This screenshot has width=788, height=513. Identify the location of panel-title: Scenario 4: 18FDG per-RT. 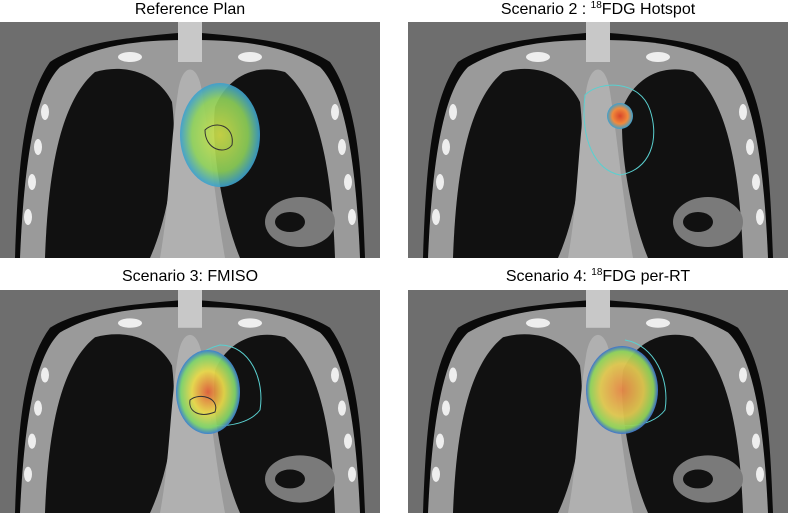
(598, 276).